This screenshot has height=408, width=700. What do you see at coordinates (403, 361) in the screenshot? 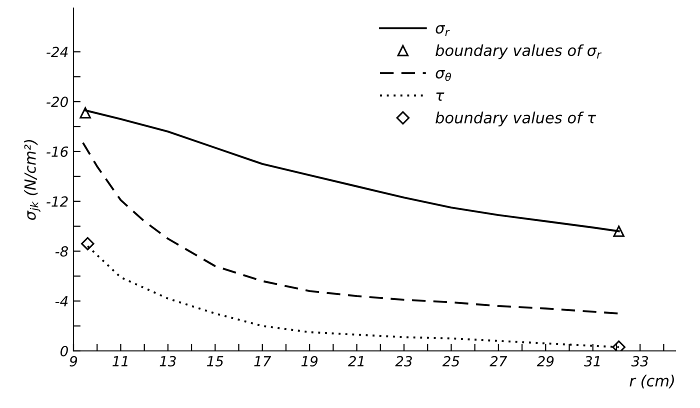
I see `x-tick-label: 23` at bounding box center [403, 361].